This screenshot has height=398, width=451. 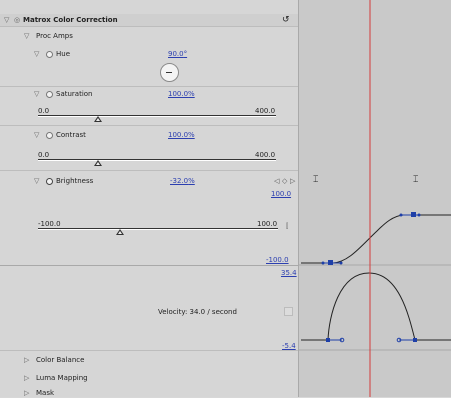 What do you see at coordinates (149, 378) in the screenshot?
I see `group-luma-mapping: ▷ Luma Mapping` at bounding box center [149, 378].